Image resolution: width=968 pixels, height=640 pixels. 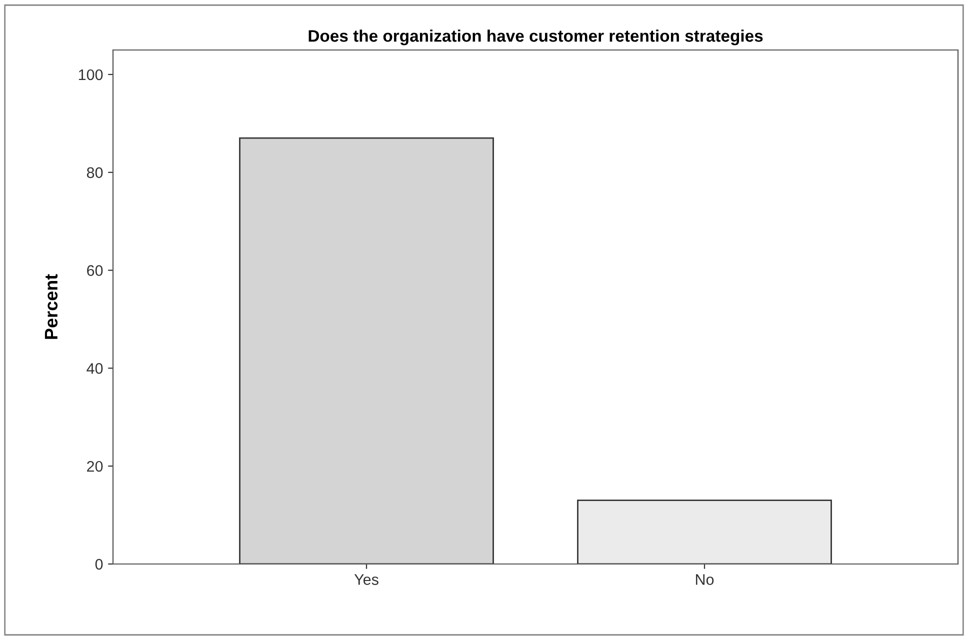 I want to click on y-tick-label: 80, so click(x=94, y=172).